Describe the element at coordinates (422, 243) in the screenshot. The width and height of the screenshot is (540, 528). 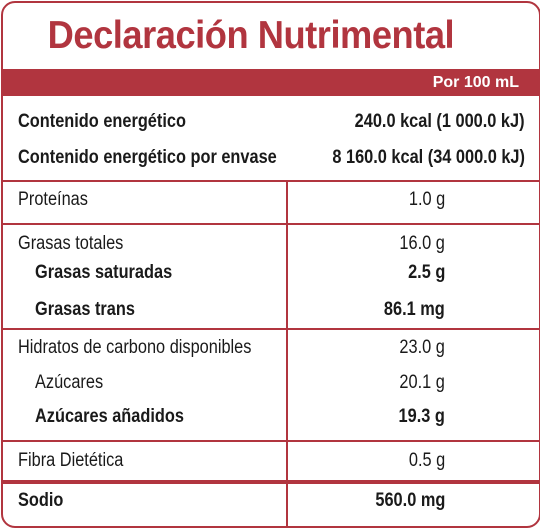
I see `fat-value: 16.0 g` at that location.